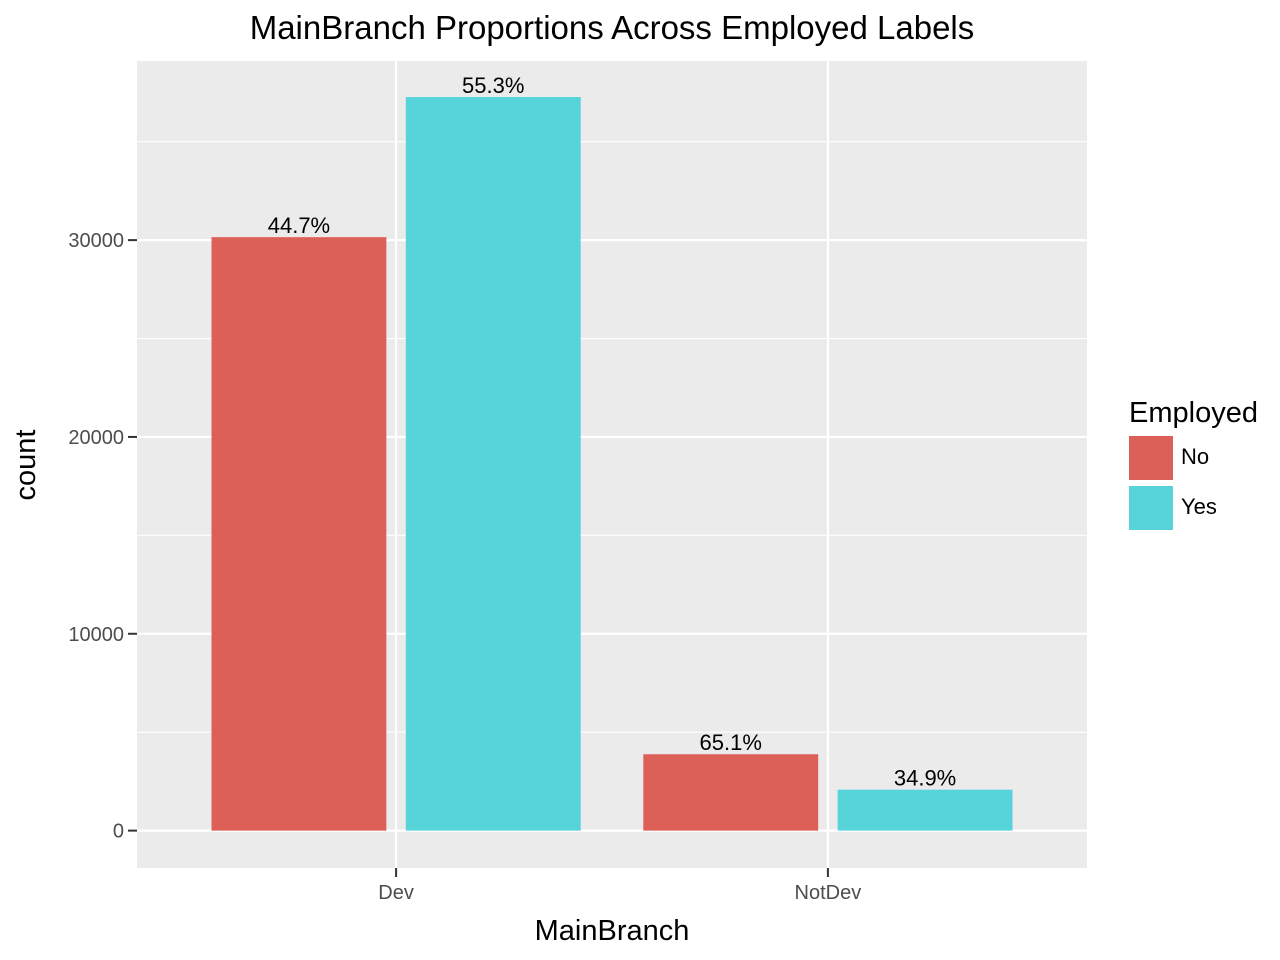 This screenshot has width=1280, height=960. What do you see at coordinates (731, 742) in the screenshot?
I see `bar-label: 65.1%` at bounding box center [731, 742].